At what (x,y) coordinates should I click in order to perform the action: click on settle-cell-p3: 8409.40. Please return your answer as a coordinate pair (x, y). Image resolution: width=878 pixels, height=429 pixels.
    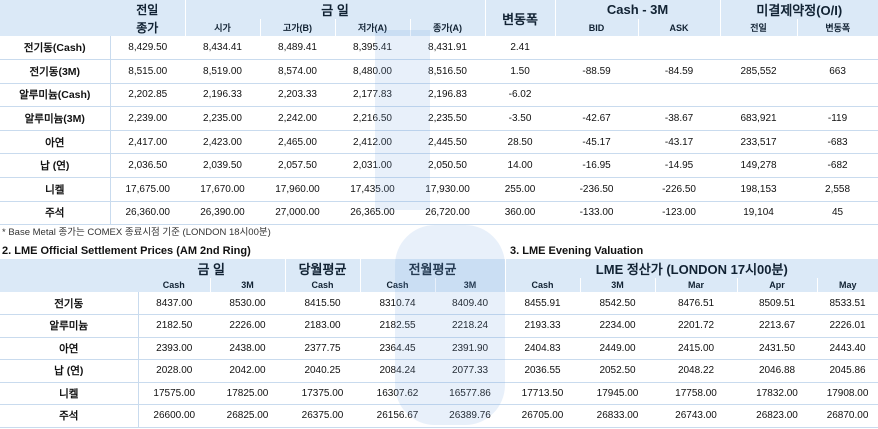
    Looking at the image, I should click on (470, 303).